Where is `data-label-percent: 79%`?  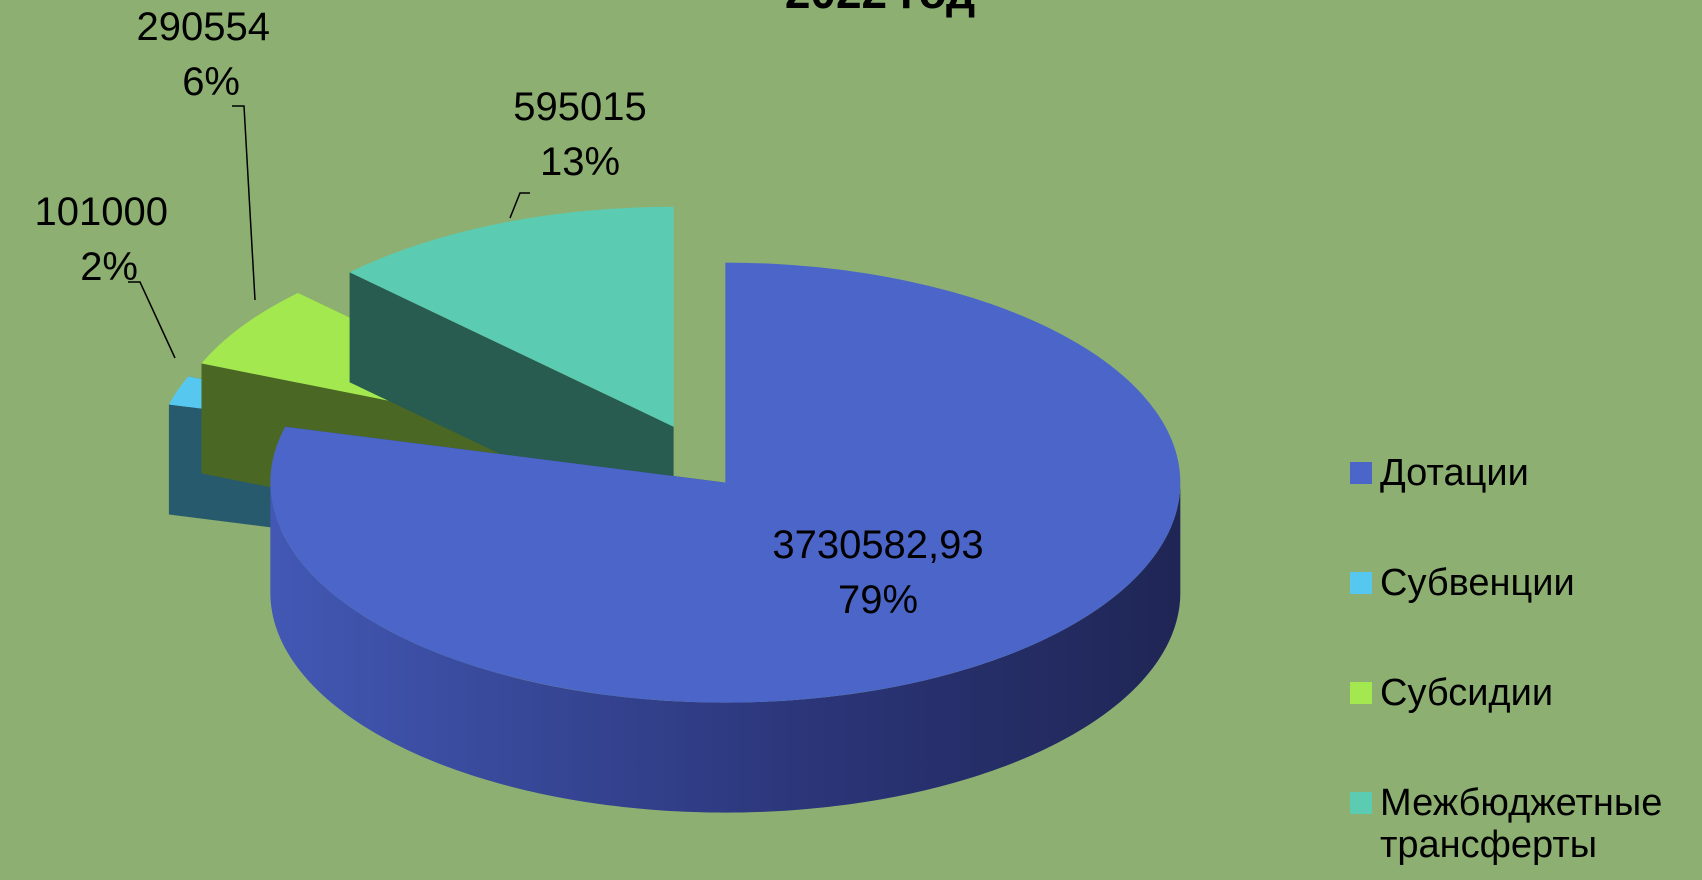 data-label-percent: 79% is located at coordinates (878, 600).